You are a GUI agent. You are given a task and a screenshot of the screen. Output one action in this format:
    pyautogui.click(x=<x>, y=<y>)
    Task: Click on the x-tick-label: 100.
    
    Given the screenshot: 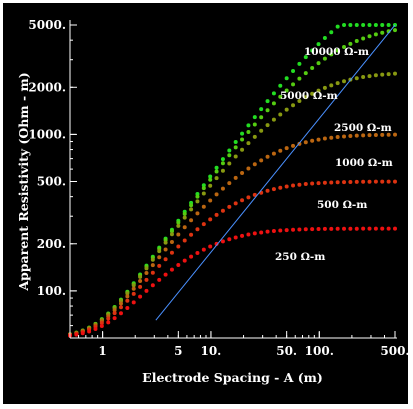 What is the action you would take?
    pyautogui.click(x=319, y=351)
    